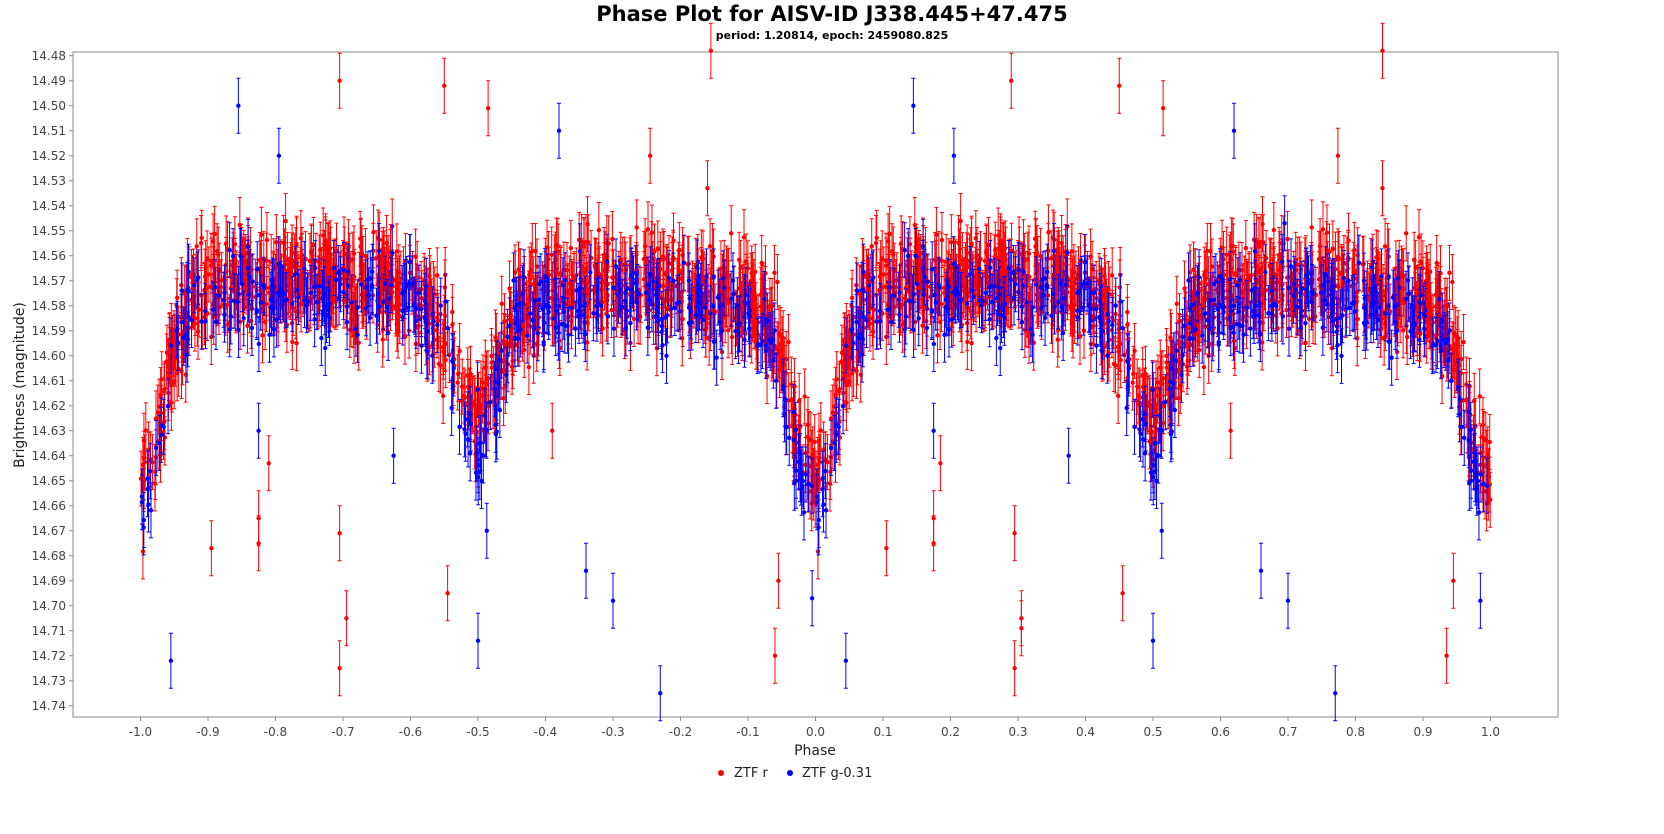 The image size is (1664, 834). I want to click on y-tick-label: 14.68, so click(49, 556).